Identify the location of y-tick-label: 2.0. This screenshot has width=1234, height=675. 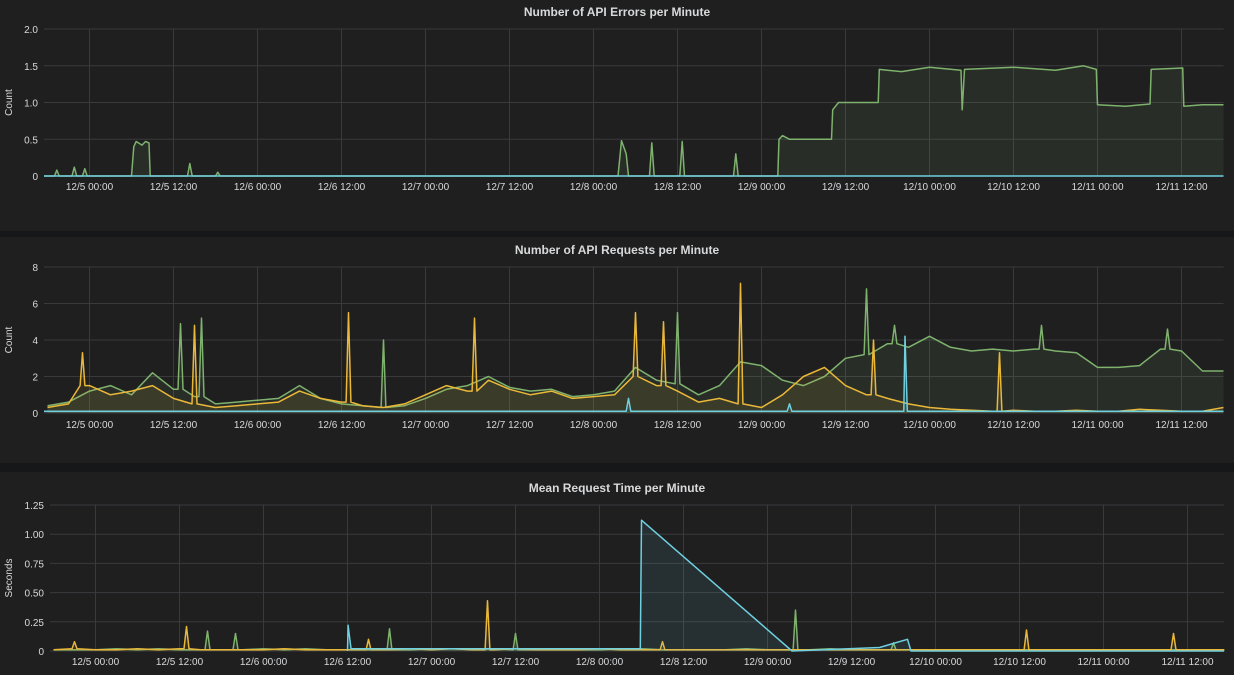
(31, 30).